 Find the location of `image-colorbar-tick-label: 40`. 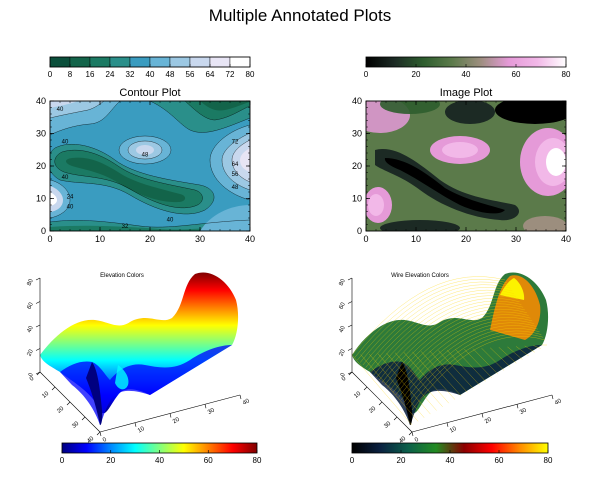

image-colorbar-tick-label: 40 is located at coordinates (466, 74).